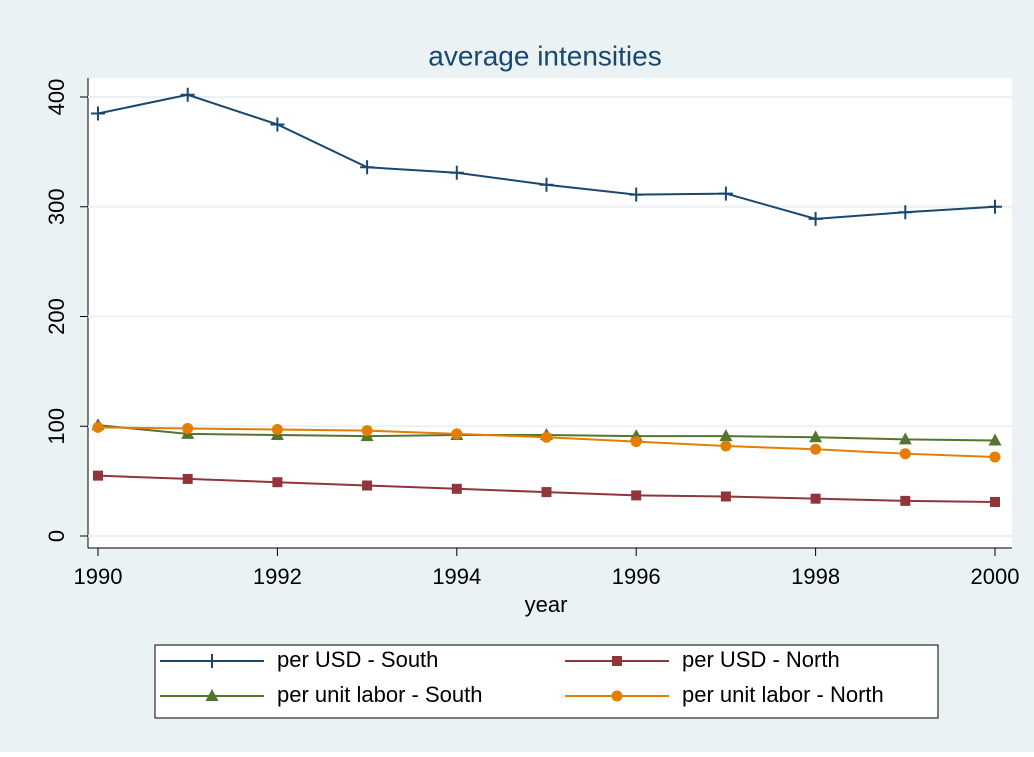 This screenshot has width=1034, height=757. Describe the element at coordinates (56, 97) in the screenshot. I see `y-tick-label: 400` at that location.